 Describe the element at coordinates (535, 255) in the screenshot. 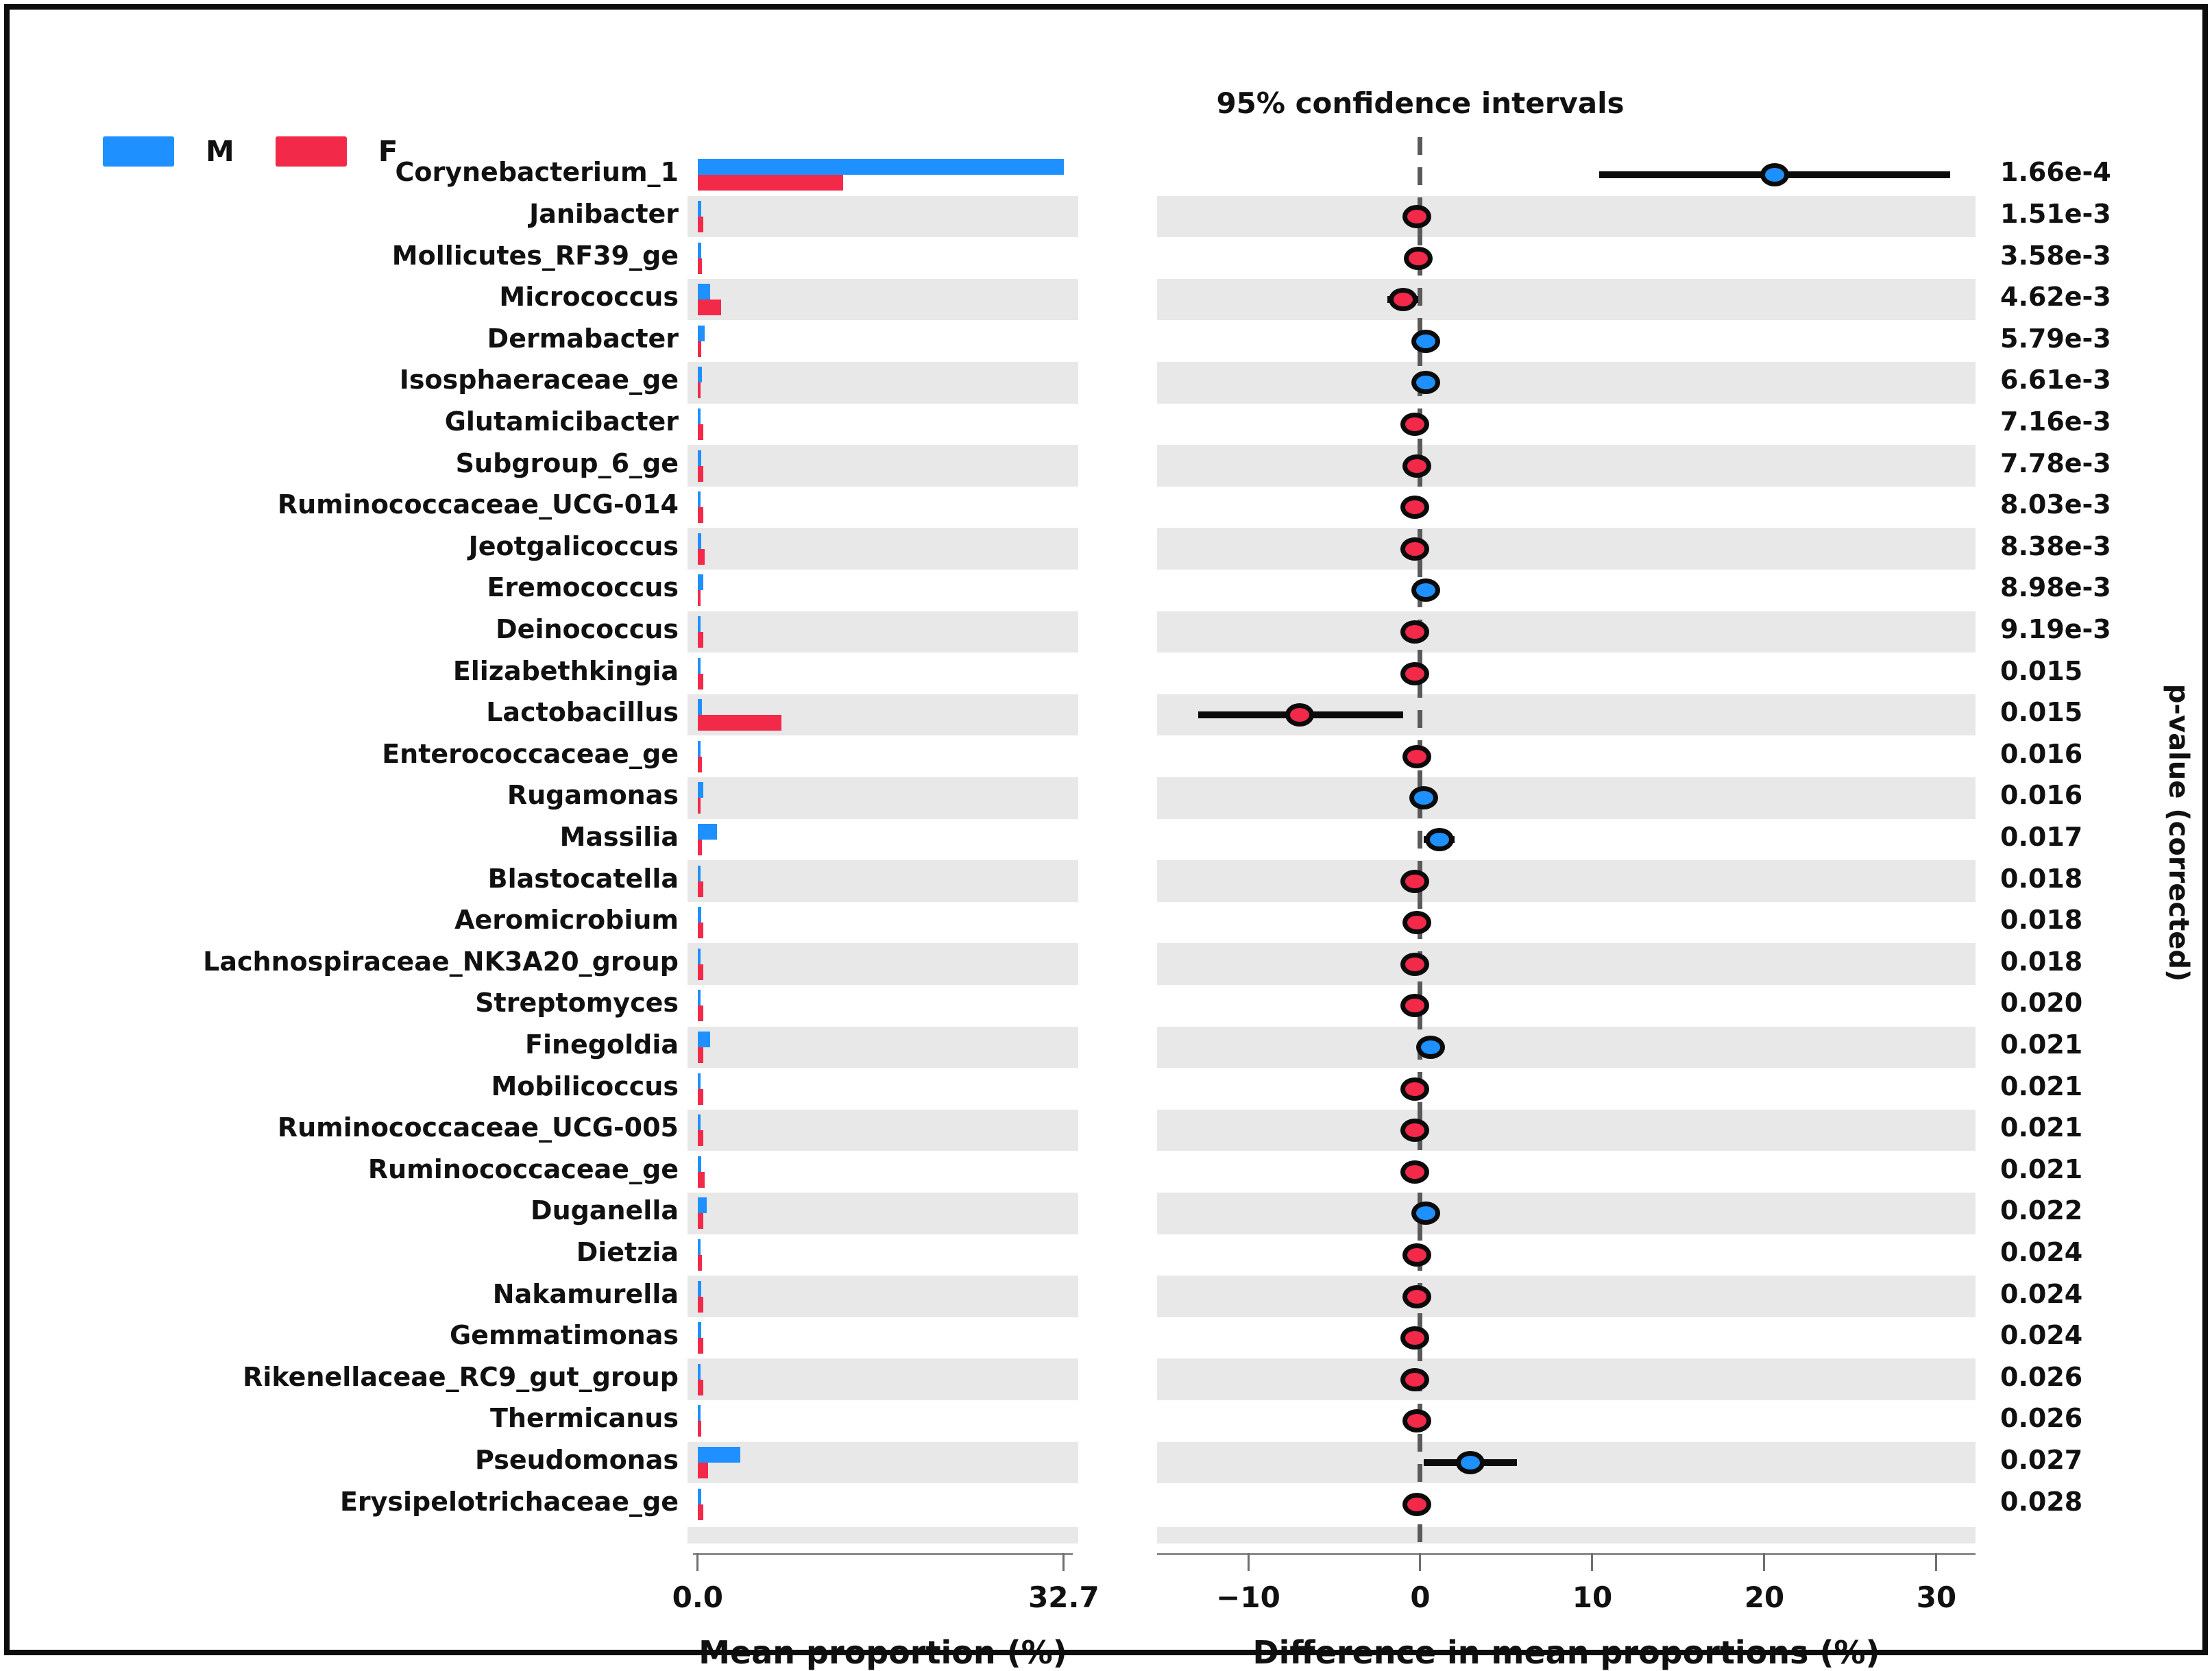

I see `taxon-label: Mollicutes_RF39_ge` at that location.